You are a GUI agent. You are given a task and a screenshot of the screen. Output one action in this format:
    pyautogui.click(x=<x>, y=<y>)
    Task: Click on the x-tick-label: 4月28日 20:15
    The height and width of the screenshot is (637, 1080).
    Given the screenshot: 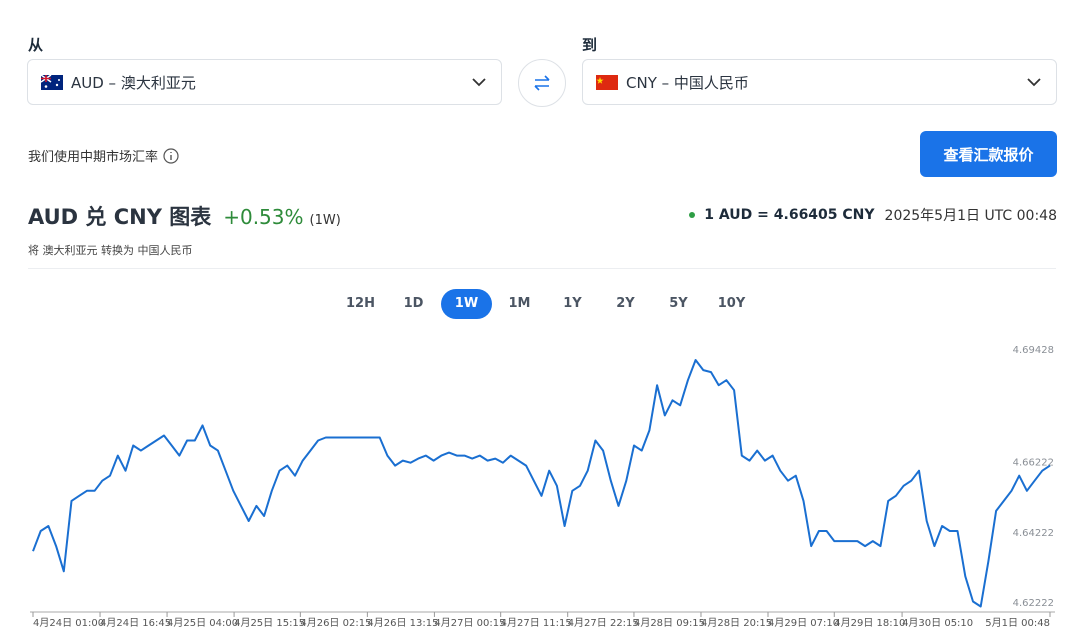 What is the action you would take?
    pyautogui.click(x=736, y=623)
    